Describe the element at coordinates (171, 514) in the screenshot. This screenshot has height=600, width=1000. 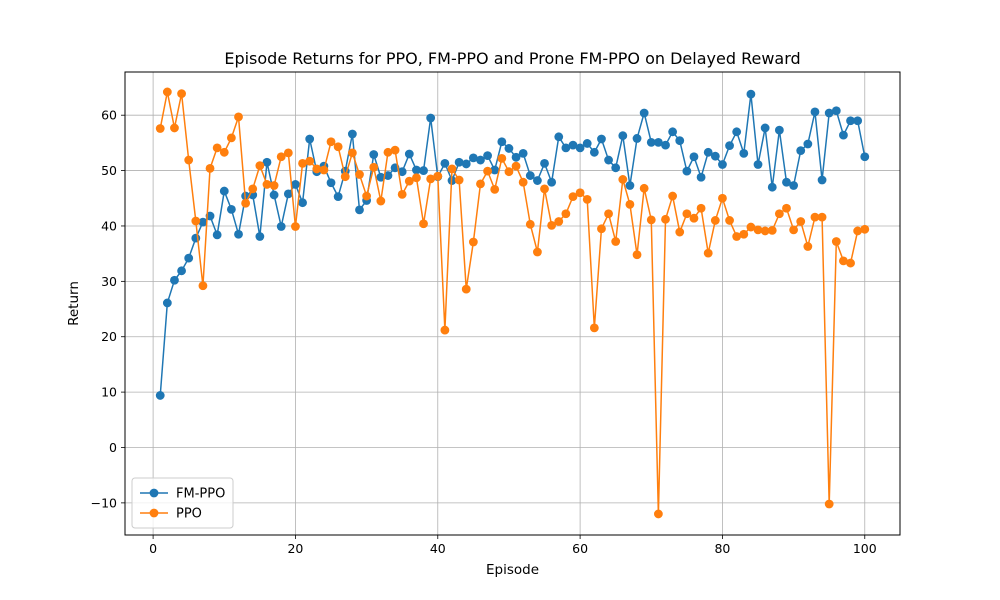
I see `legend-item: PPO` at that location.